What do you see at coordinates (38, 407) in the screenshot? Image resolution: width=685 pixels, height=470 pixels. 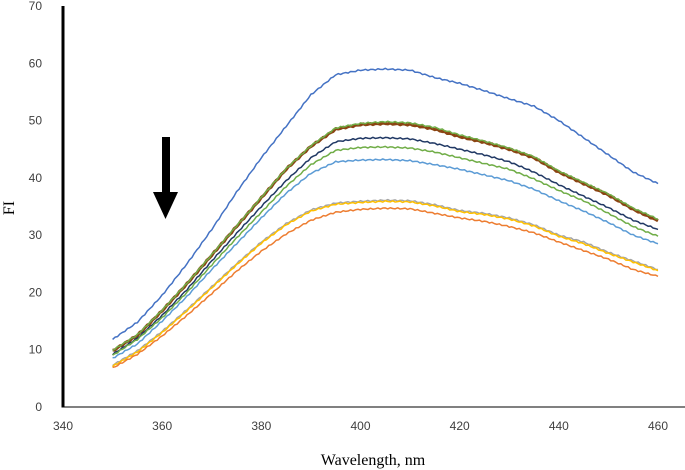 I see `y-tick-label: 0` at bounding box center [38, 407].